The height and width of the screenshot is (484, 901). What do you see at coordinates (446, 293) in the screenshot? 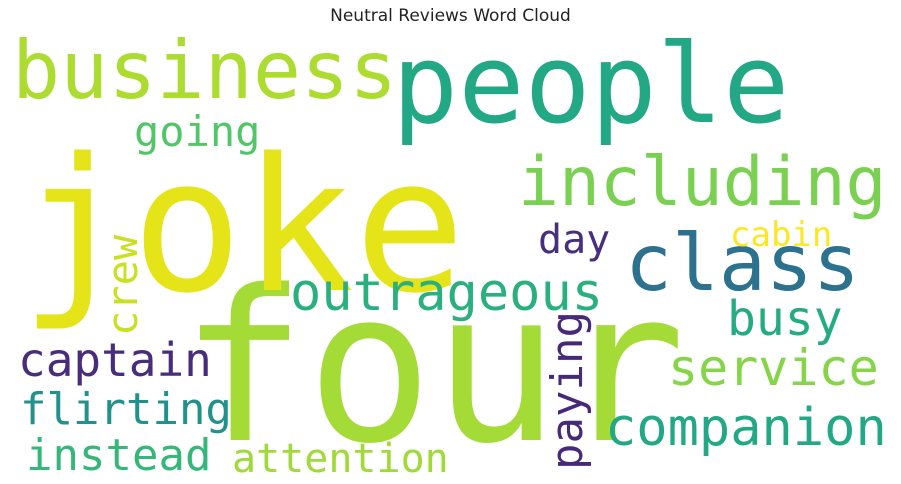
I see `word-outrageous: outrageous` at bounding box center [446, 293].